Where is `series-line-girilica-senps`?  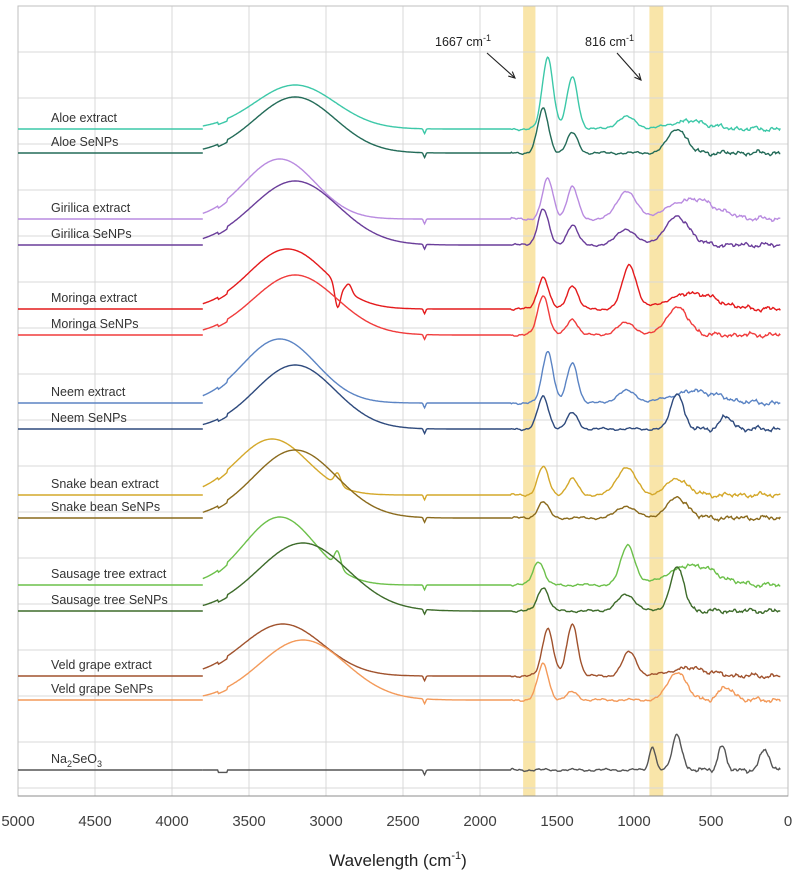 series-line-girilica-senps is located at coordinates (491, 215).